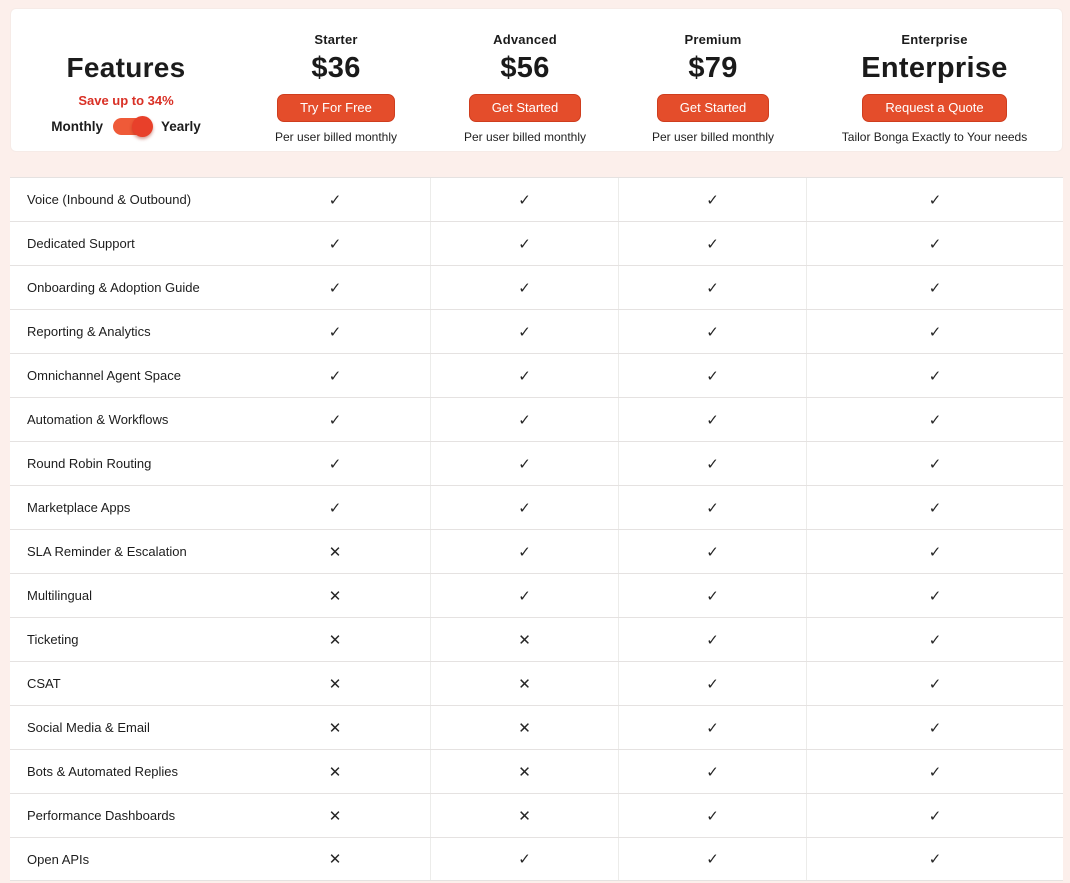  I want to click on feature-table-row: Performance Dashboards ✕ ✕ ✓ ✓, so click(536, 815).